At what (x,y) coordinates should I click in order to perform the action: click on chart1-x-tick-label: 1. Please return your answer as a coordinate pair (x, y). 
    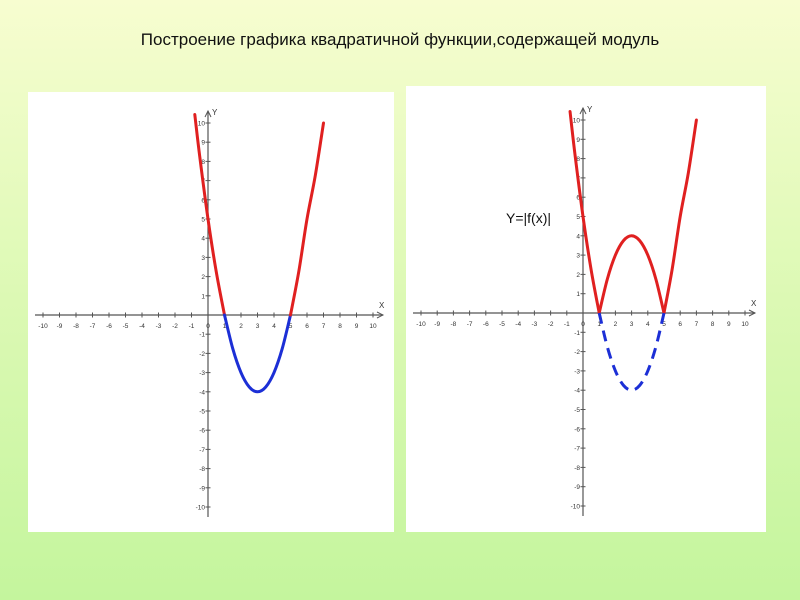
    Looking at the image, I should click on (599, 324).